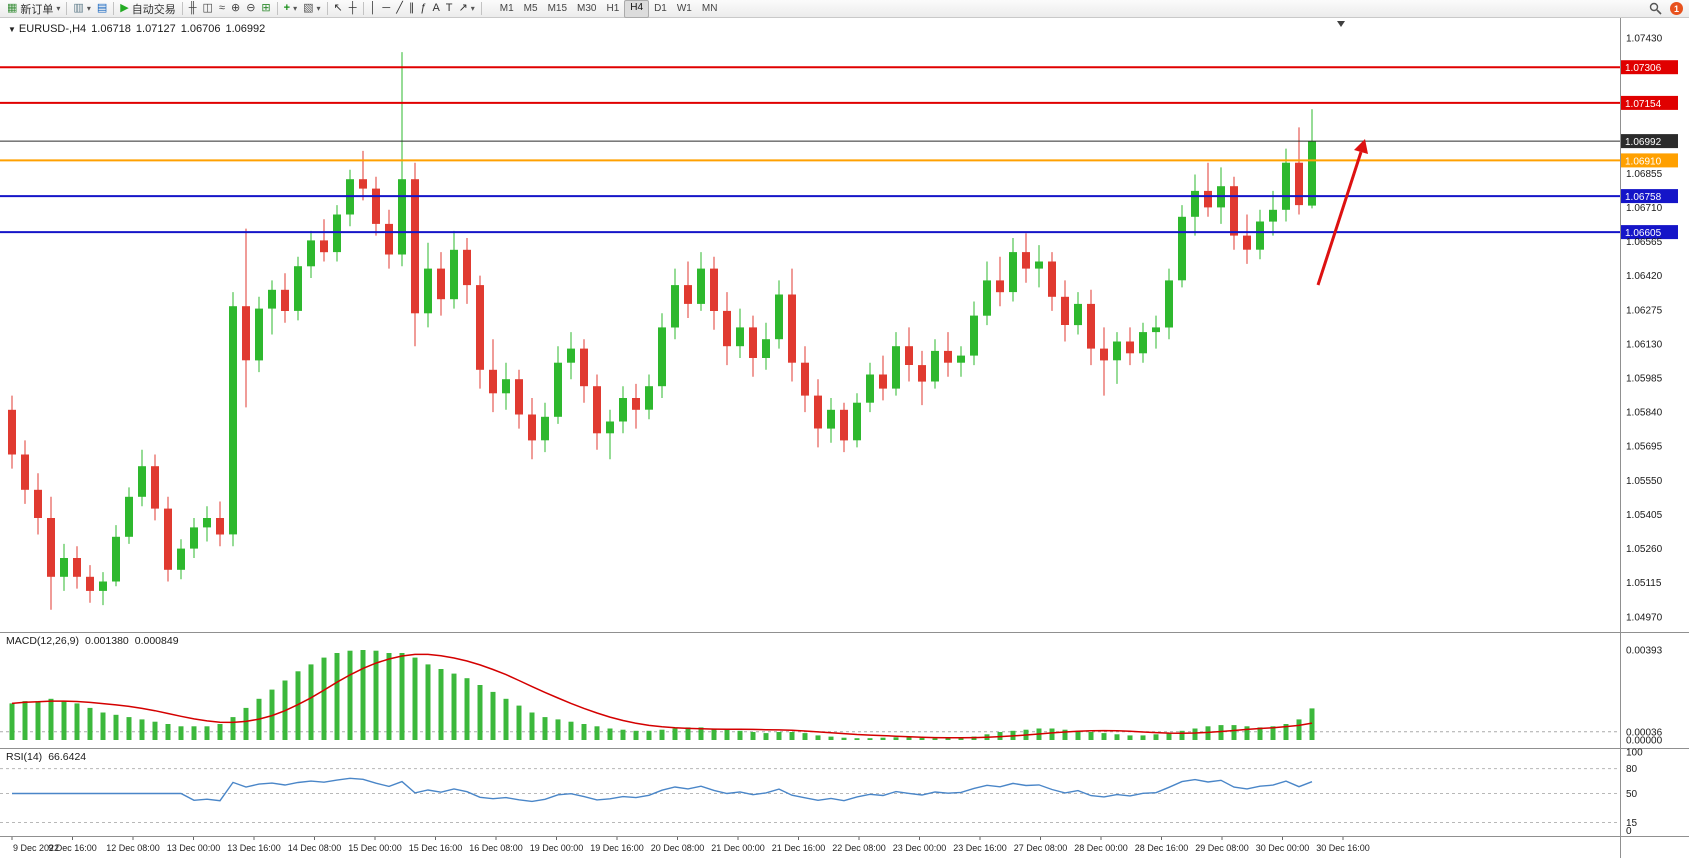  I want to click on svg-text: 20 Dec 08:00, so click(678, 848).